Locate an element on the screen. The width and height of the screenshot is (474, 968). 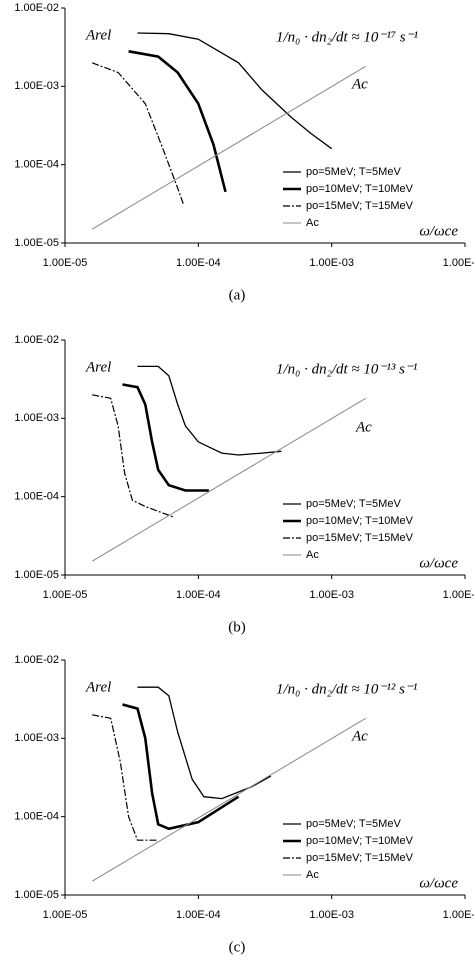
annotation: 1/n₀ · dn₂/dt ≈ 10⁻¹⁷ s⁻¹ is located at coordinates (347, 37).